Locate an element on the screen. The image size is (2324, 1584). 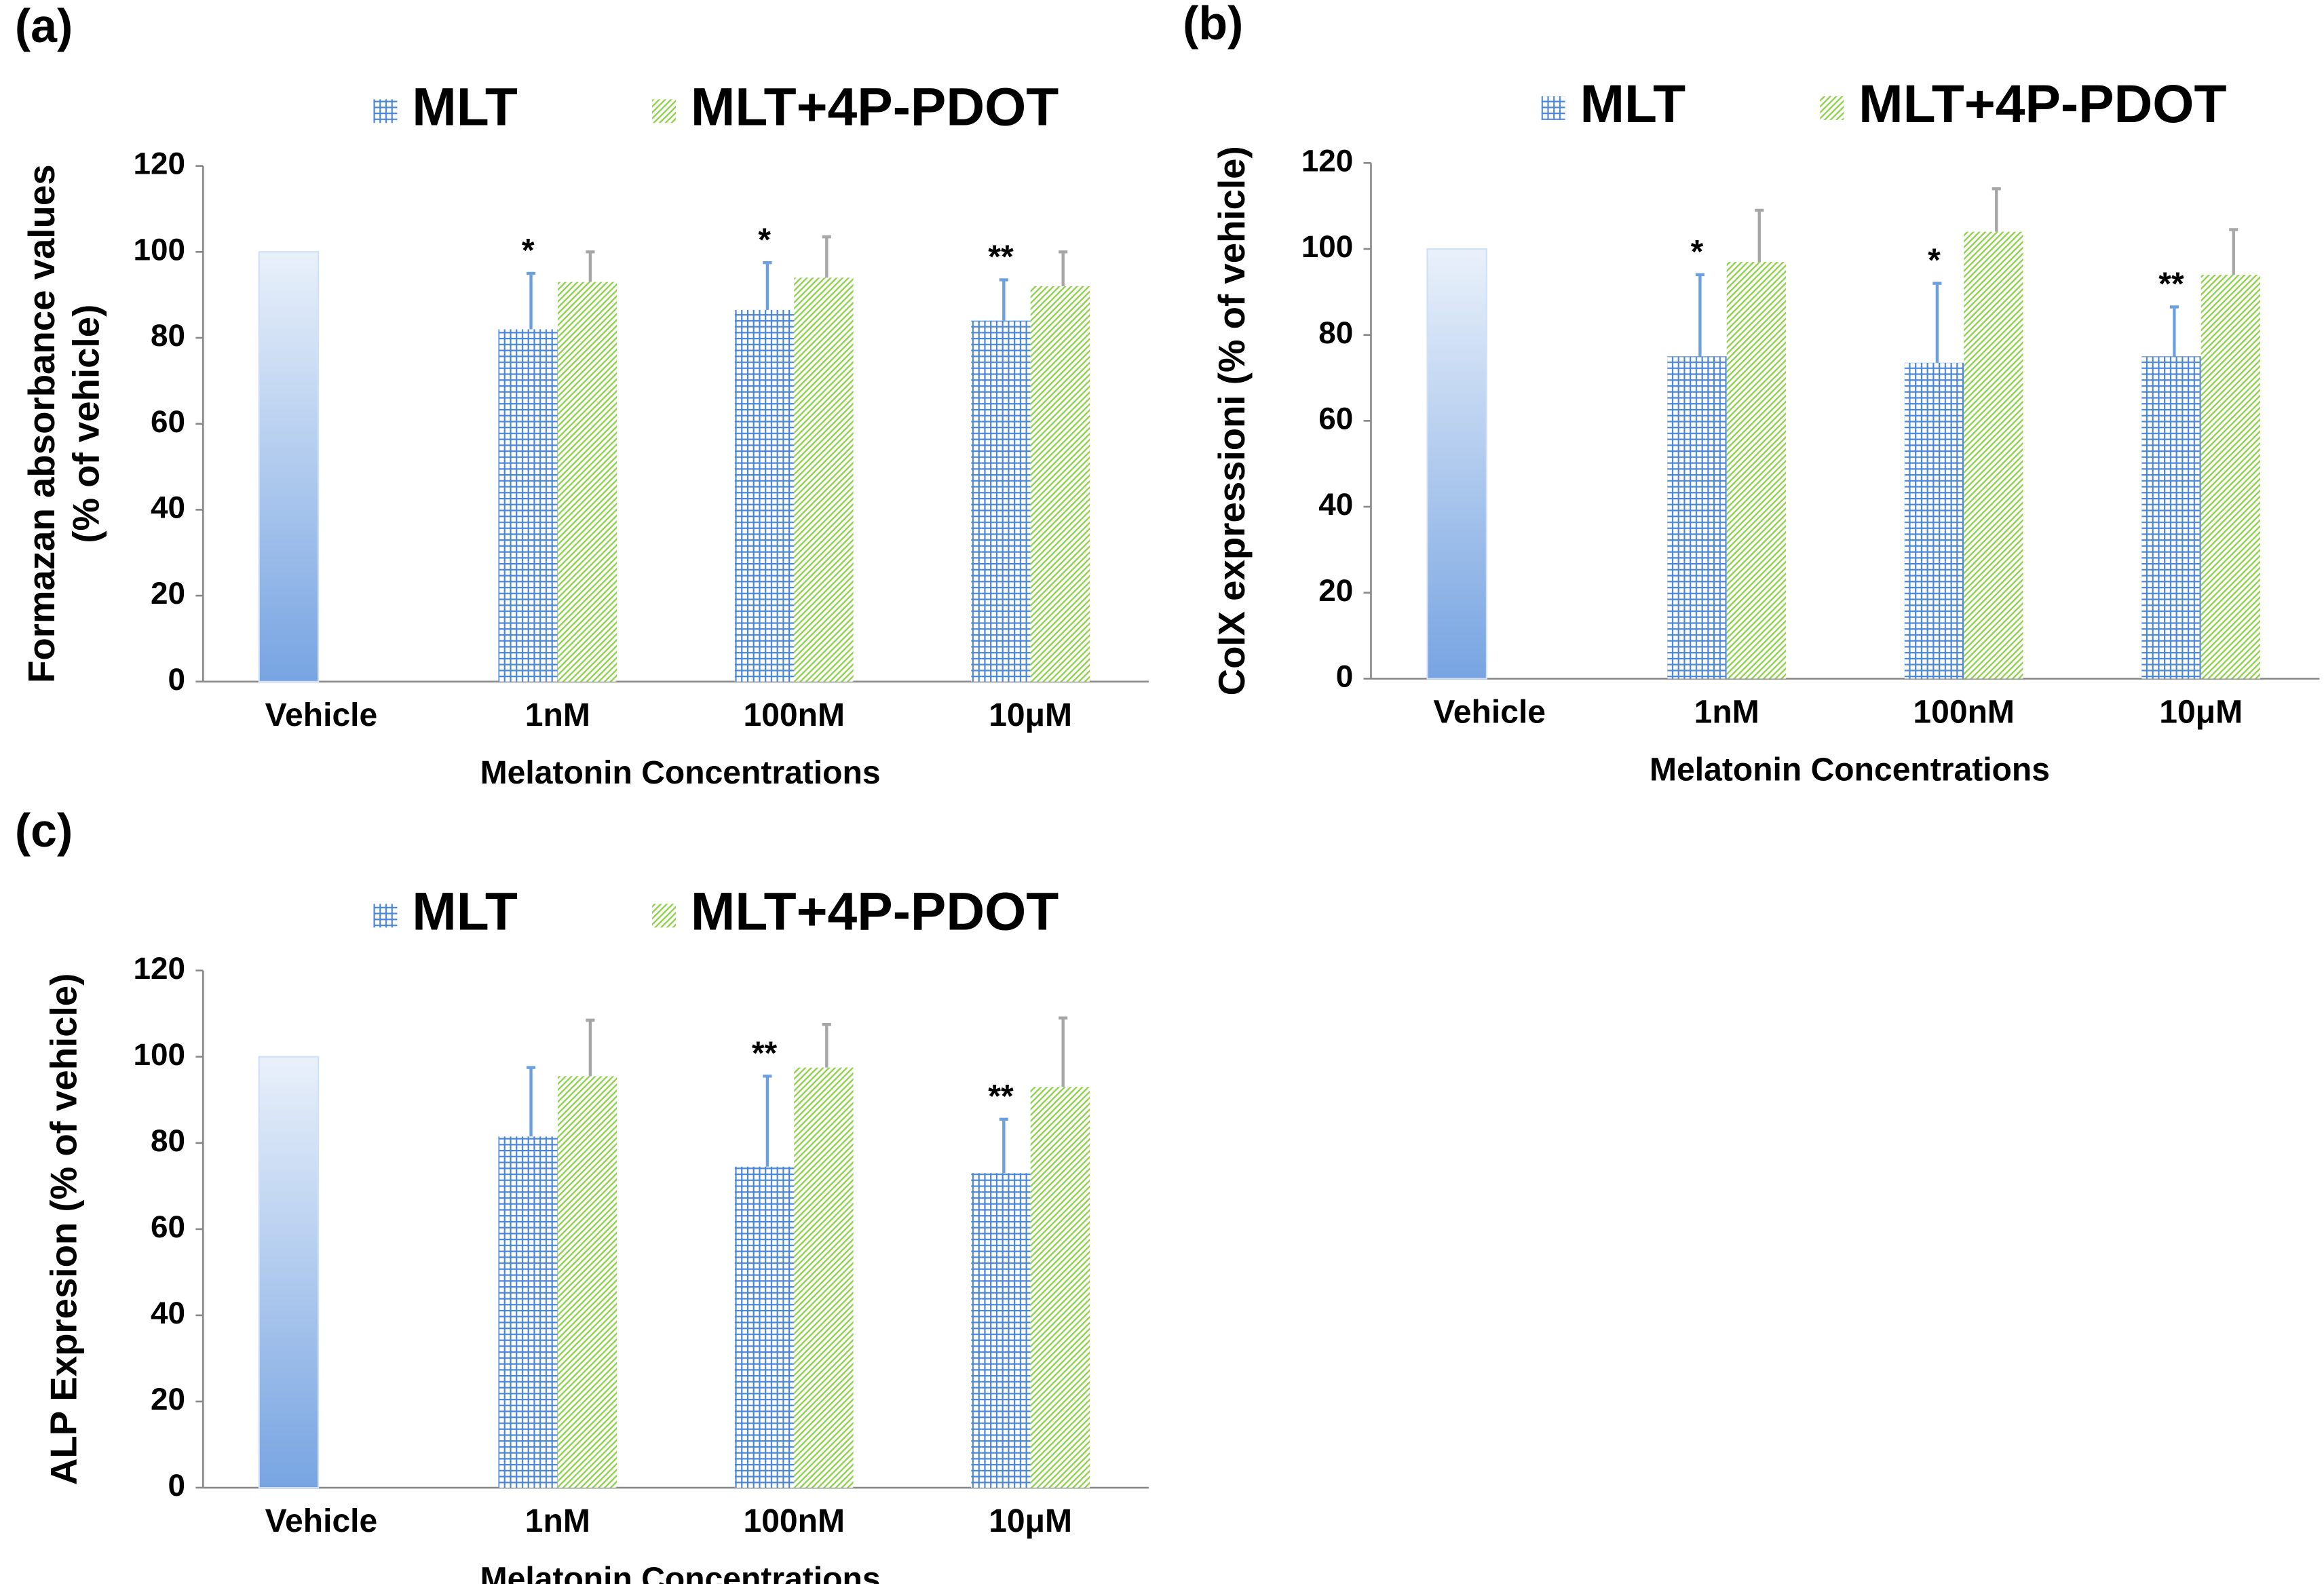
y-axis-title: ALP Expresion (% of vehicle) is located at coordinates (64, 1229).